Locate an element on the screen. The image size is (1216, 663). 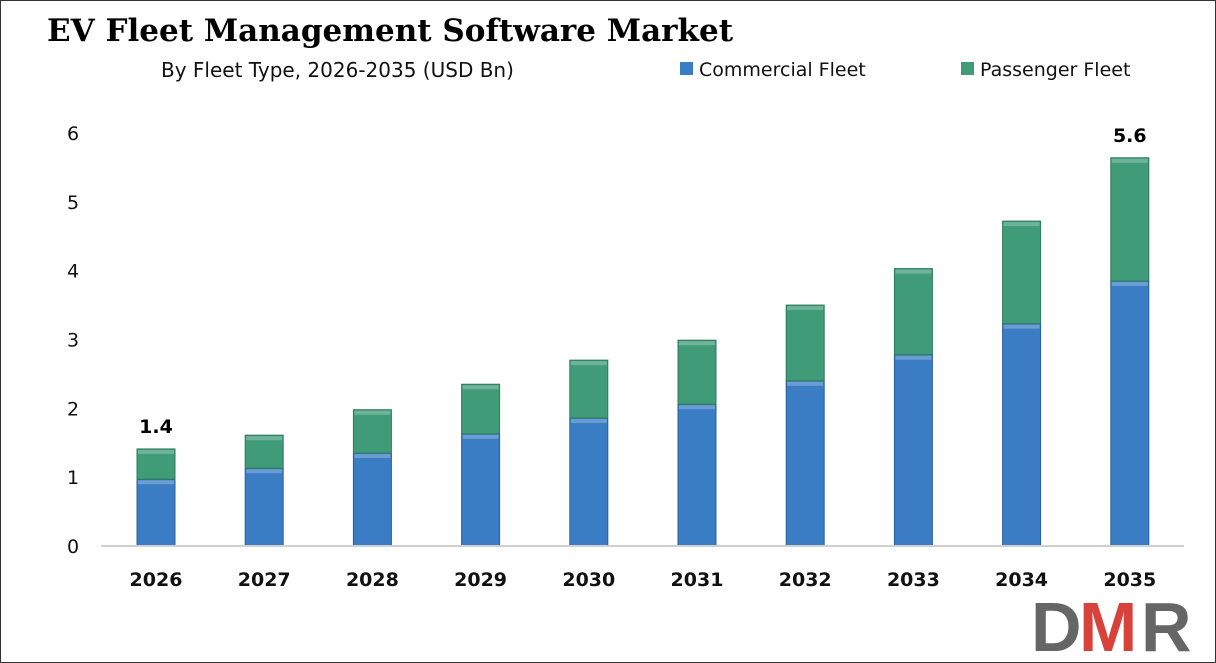
y-tick-label: 3 is located at coordinates (73, 341).